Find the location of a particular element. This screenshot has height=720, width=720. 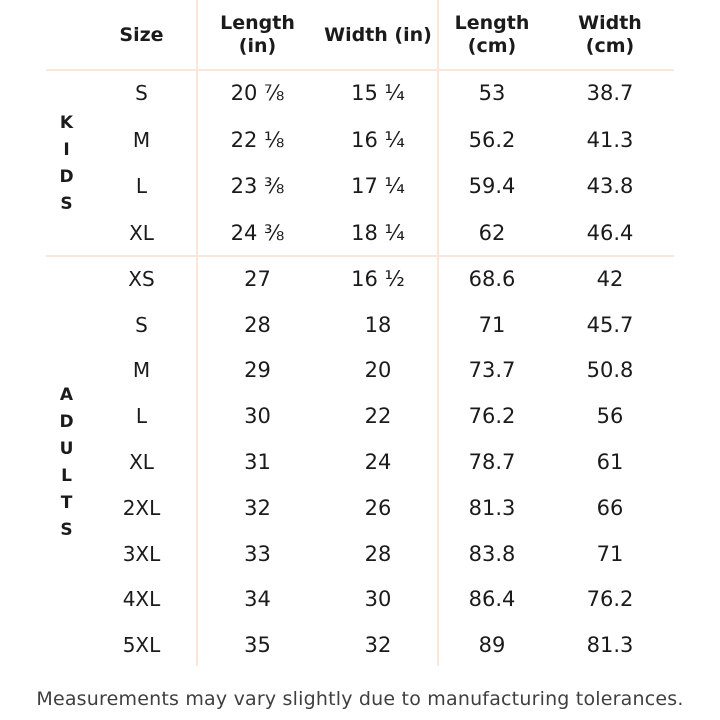

length-in-cell: 23 ⅜ is located at coordinates (257, 186).